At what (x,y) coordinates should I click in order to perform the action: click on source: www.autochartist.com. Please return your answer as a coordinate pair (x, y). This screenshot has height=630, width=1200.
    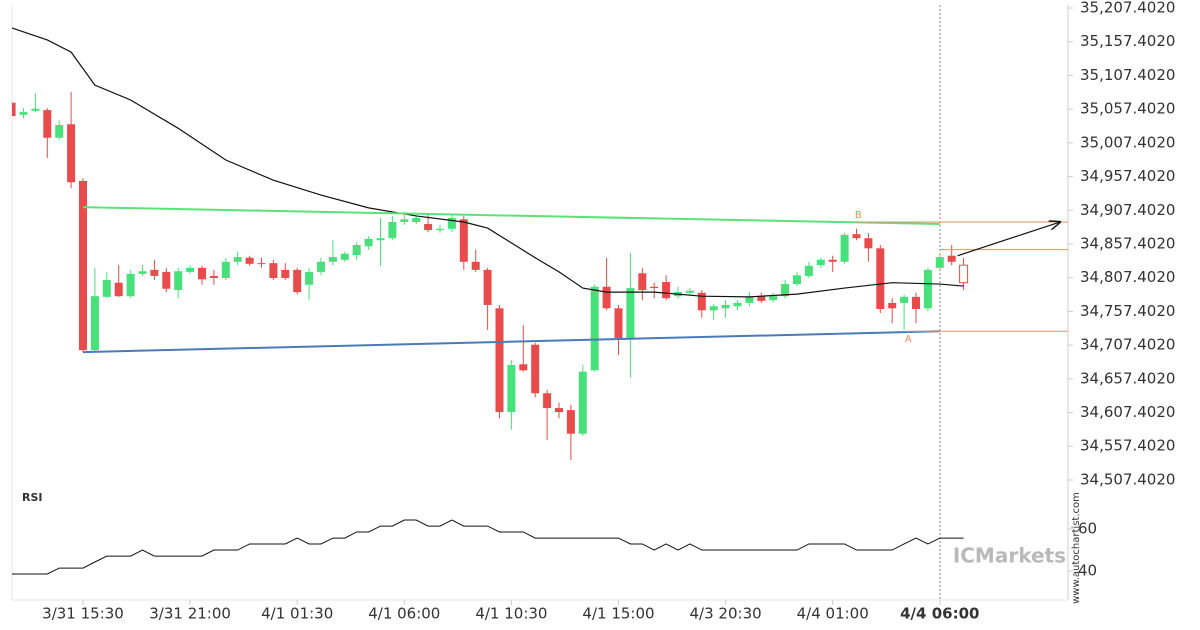
    Looking at the image, I should click on (1076, 548).